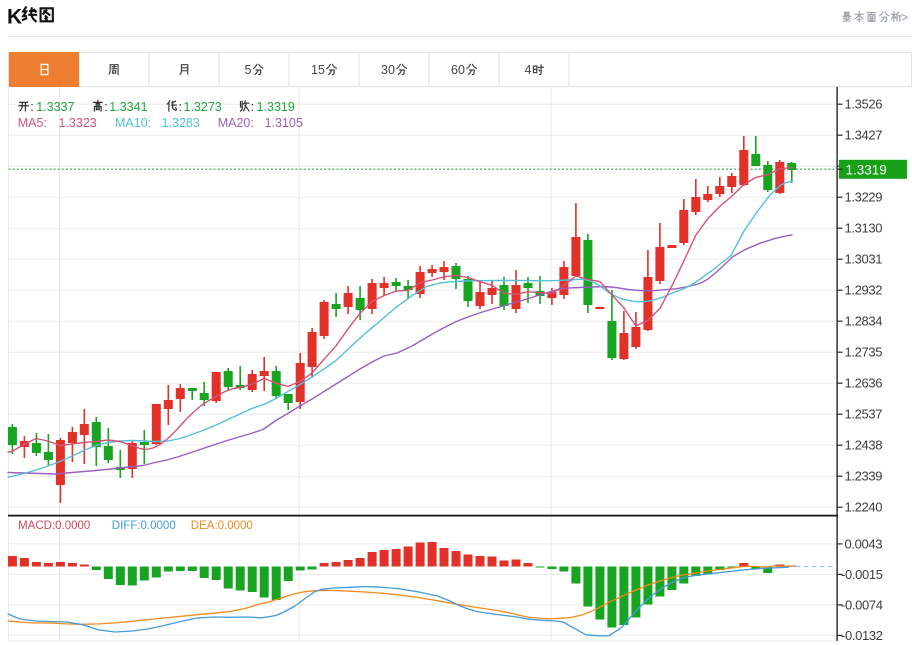 This screenshot has height=645, width=912. I want to click on svg-text: -0.0132, so click(862, 635).